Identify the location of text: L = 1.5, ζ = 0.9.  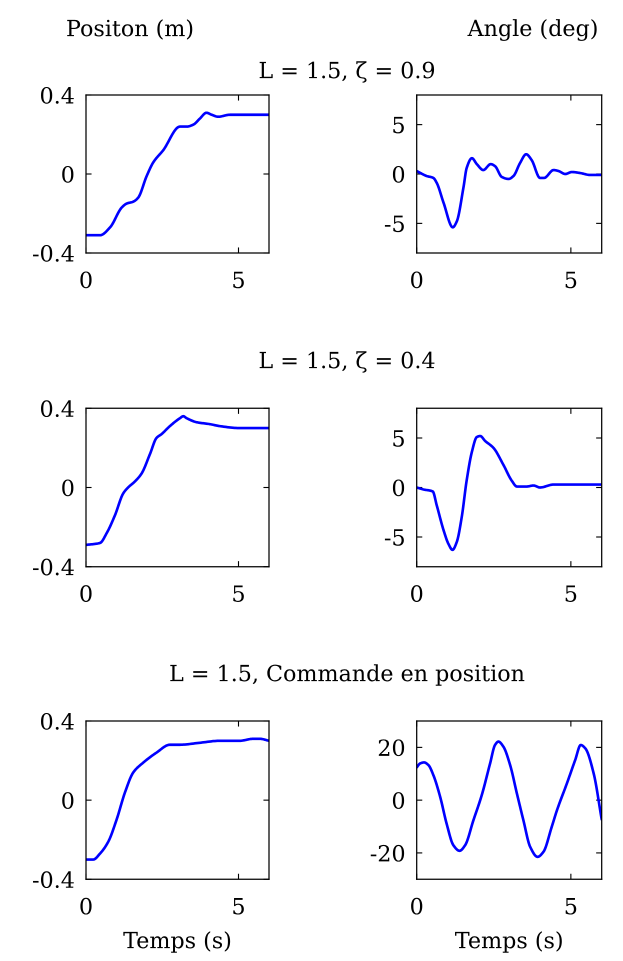
(347, 72).